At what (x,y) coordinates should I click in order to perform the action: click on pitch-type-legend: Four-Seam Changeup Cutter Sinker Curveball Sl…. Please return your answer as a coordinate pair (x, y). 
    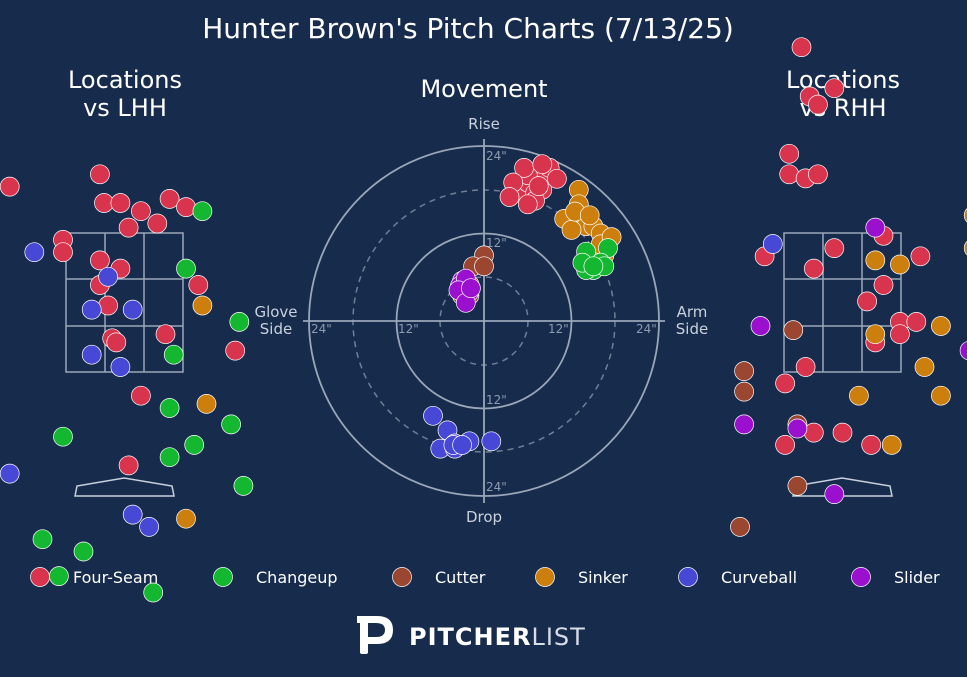
    Looking at the image, I should click on (486, 578).